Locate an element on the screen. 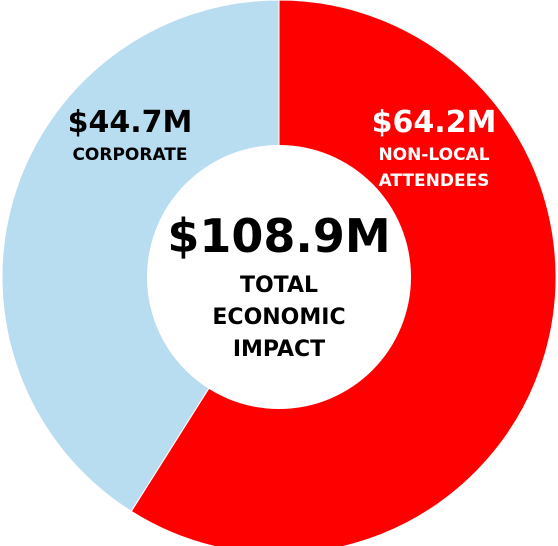 This screenshot has height=546, width=558. center-caption-line-3: IMPACT is located at coordinates (279, 349).